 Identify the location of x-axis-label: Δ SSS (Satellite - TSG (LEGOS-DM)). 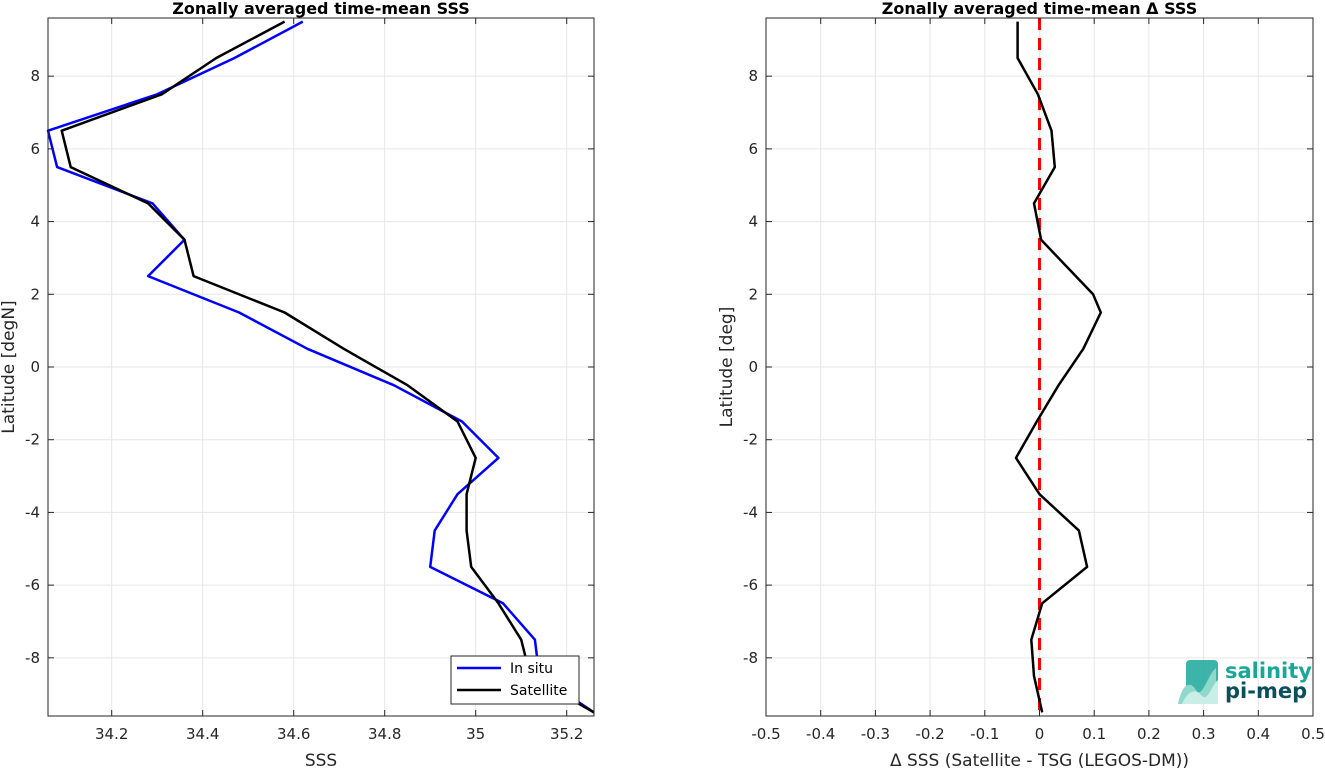
(1039, 760).